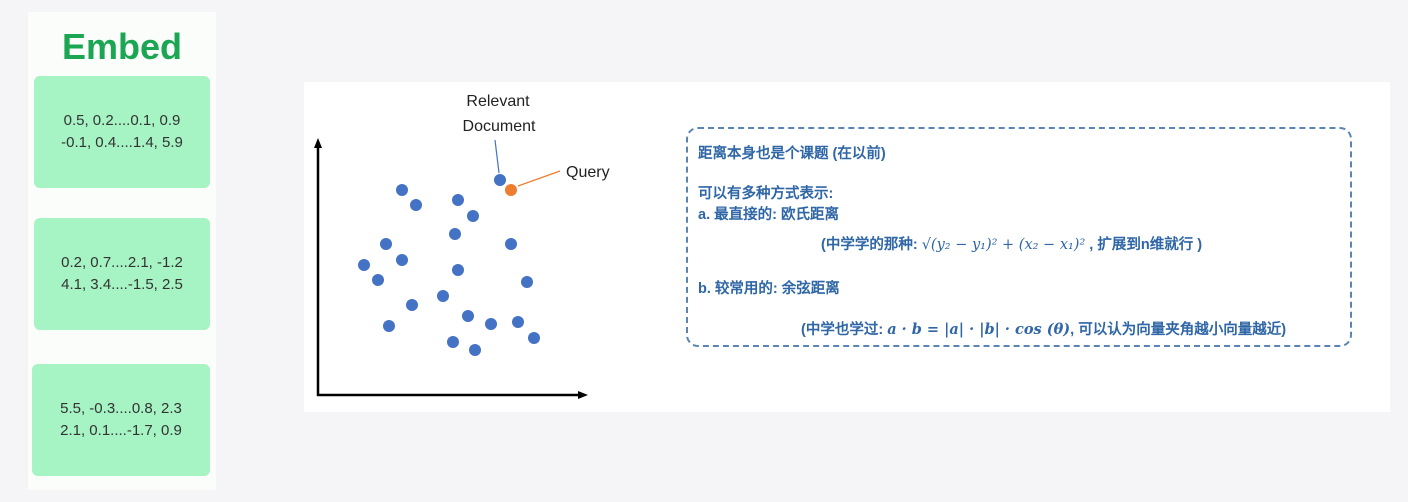 The width and height of the screenshot is (1408, 502). What do you see at coordinates (766, 194) in the screenshot?
I see `notes-intro: 可以有多种方式表示:` at bounding box center [766, 194].